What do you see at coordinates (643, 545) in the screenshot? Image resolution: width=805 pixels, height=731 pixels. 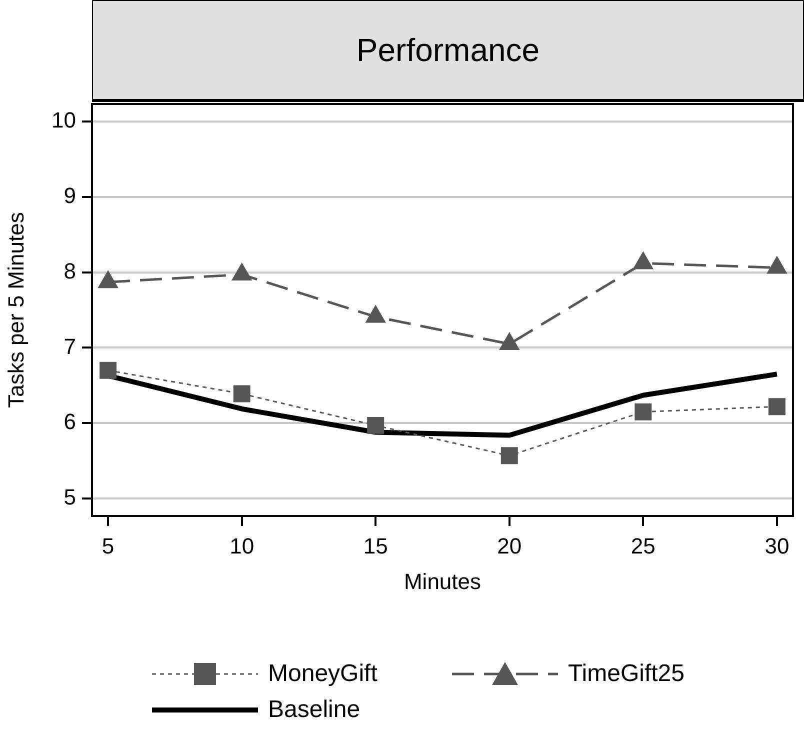 I see `x-tick-label: 25` at bounding box center [643, 545].